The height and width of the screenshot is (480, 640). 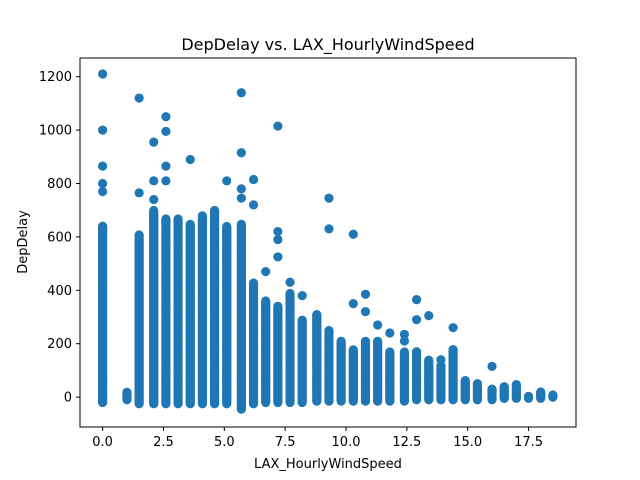 What do you see at coordinates (406, 442) in the screenshot?
I see `x-tick-label: 12.5` at bounding box center [406, 442].